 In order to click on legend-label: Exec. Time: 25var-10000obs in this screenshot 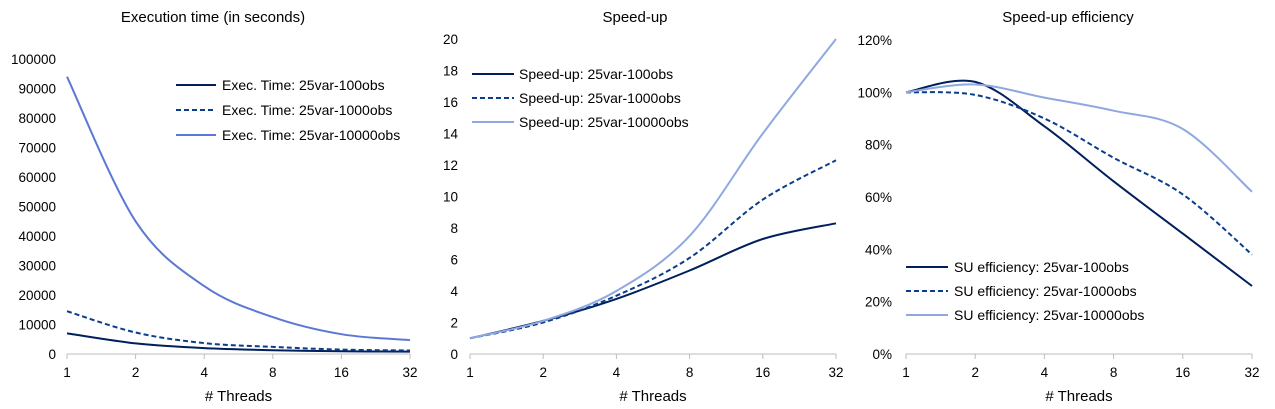, I will do `click(311, 135)`.